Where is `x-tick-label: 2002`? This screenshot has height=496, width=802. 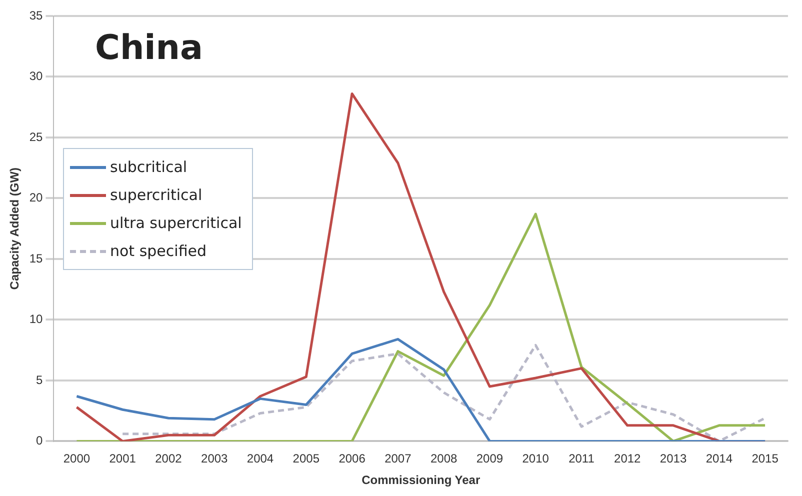
x-tick-label: 2002 is located at coordinates (168, 459).